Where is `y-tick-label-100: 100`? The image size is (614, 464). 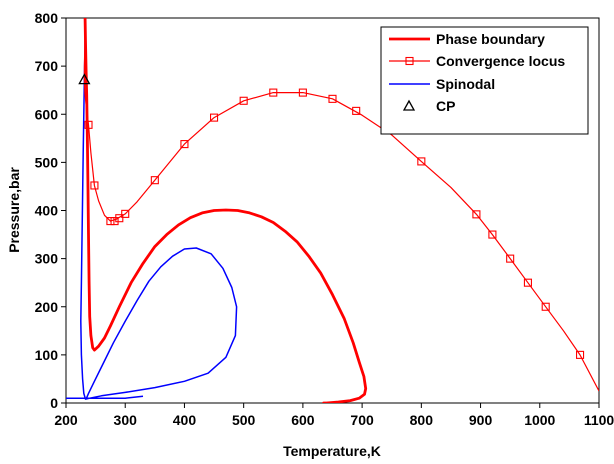 y-tick-label-100: 100 is located at coordinates (47, 355).